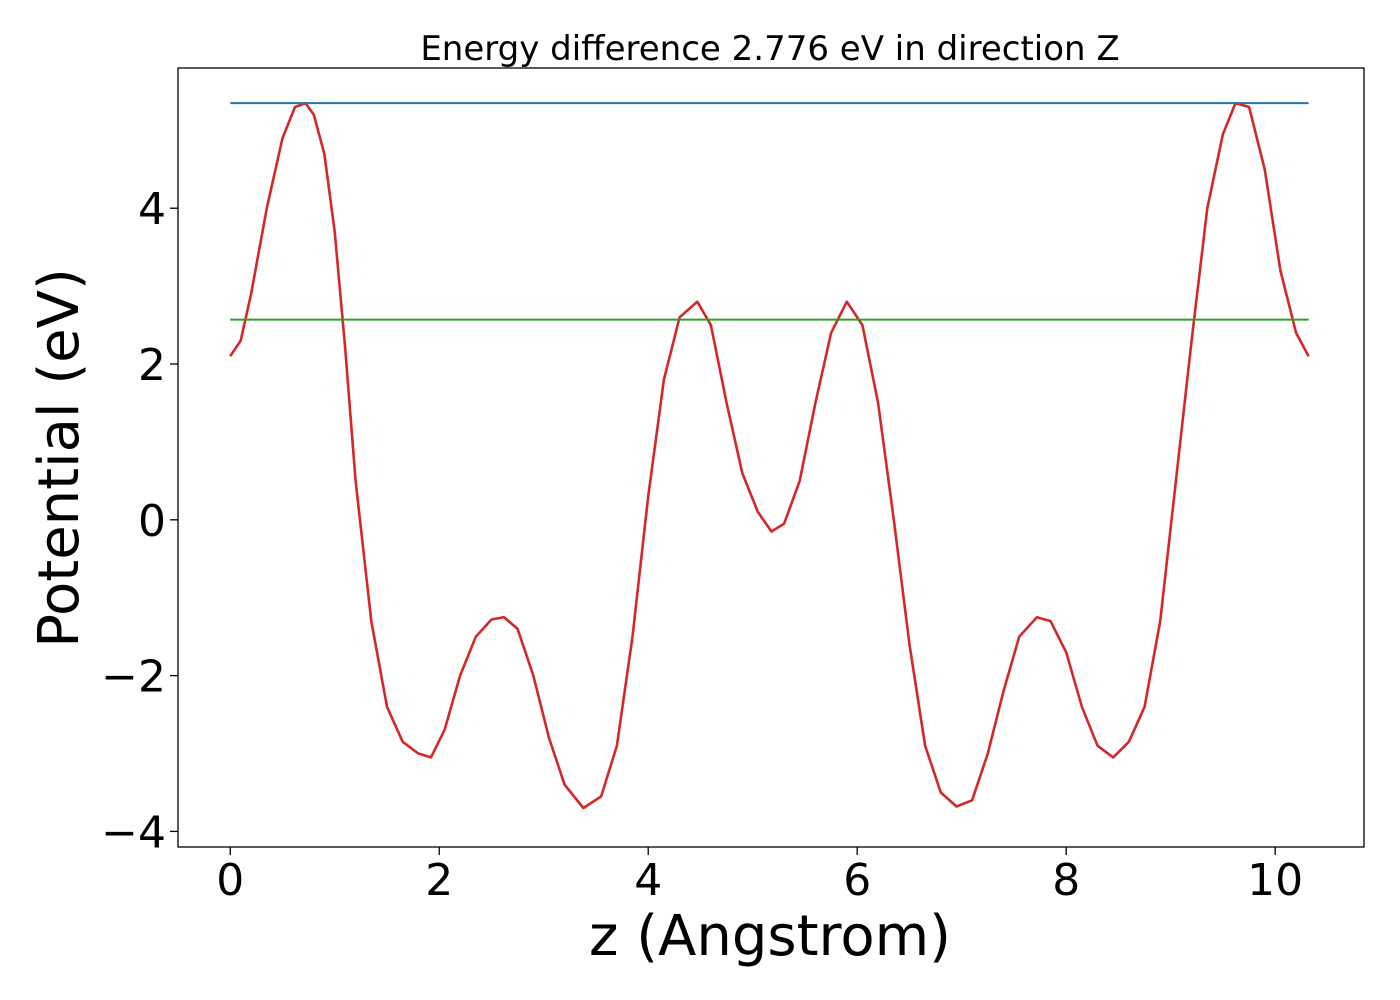 This screenshot has height=1000, width=1400. I want to click on y-tick-label: −2, so click(133, 677).